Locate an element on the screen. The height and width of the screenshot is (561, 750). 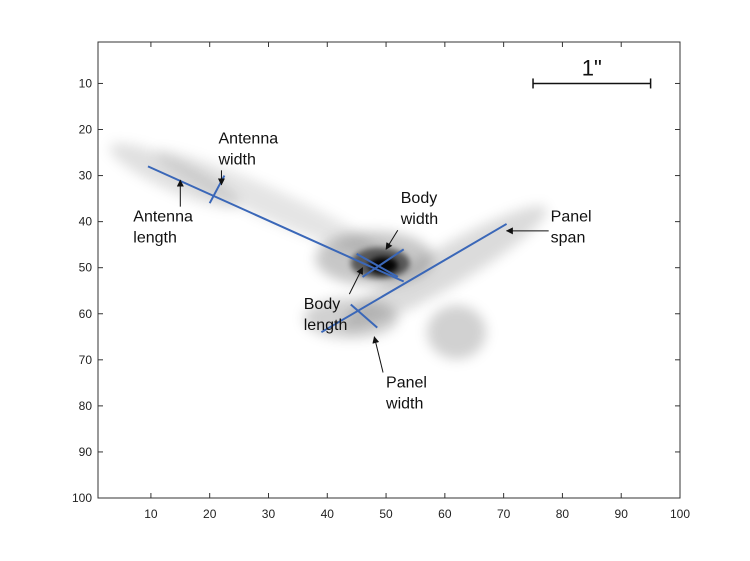
y-tick-label: 10 is located at coordinates (86, 83).